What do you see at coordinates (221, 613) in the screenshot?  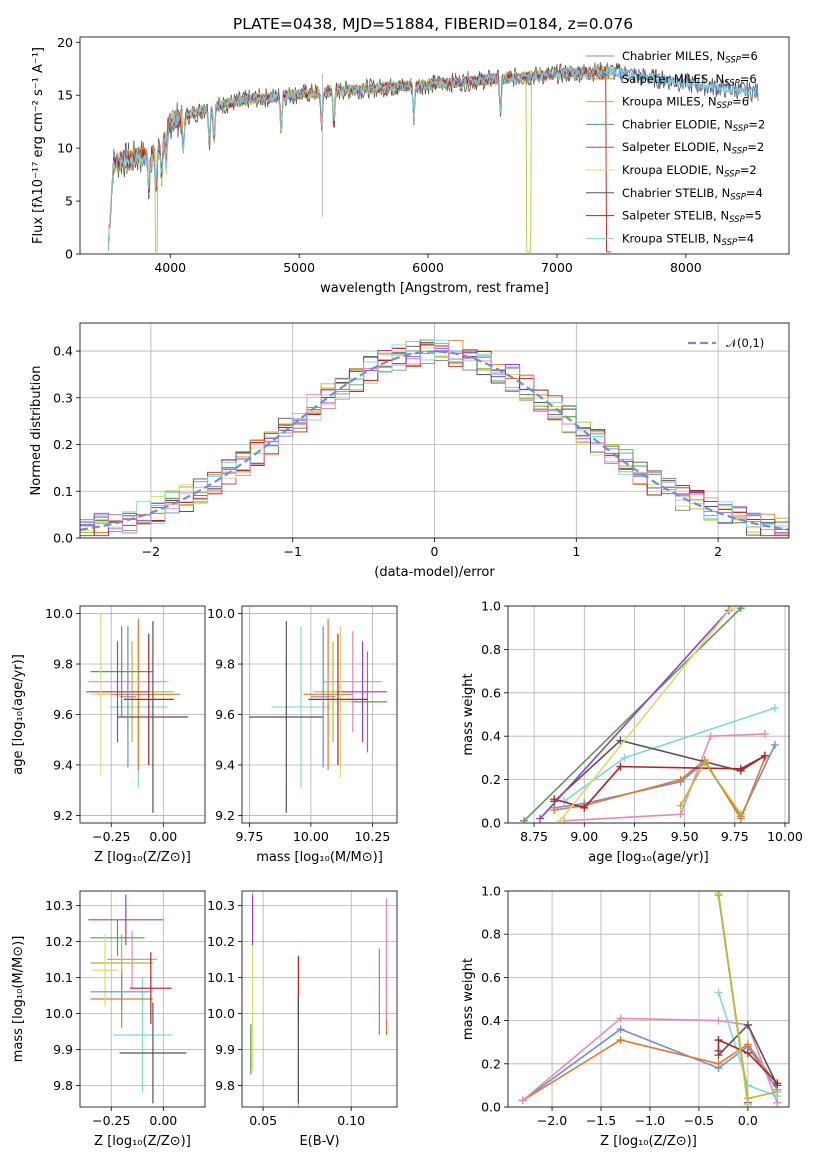 I see `y-tick-label: 10.0` at bounding box center [221, 613].